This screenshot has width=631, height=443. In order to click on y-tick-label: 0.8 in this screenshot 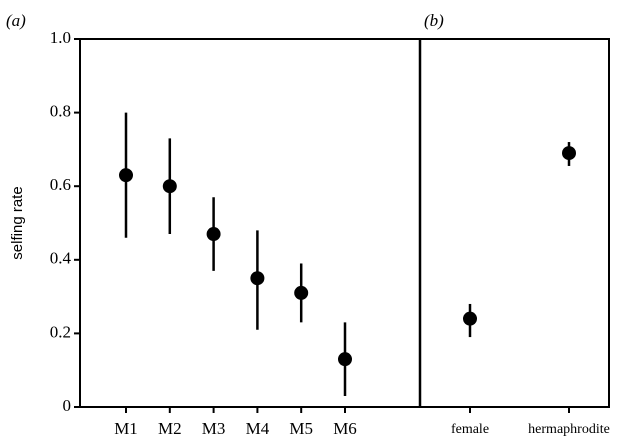, I will do `click(60, 111)`.